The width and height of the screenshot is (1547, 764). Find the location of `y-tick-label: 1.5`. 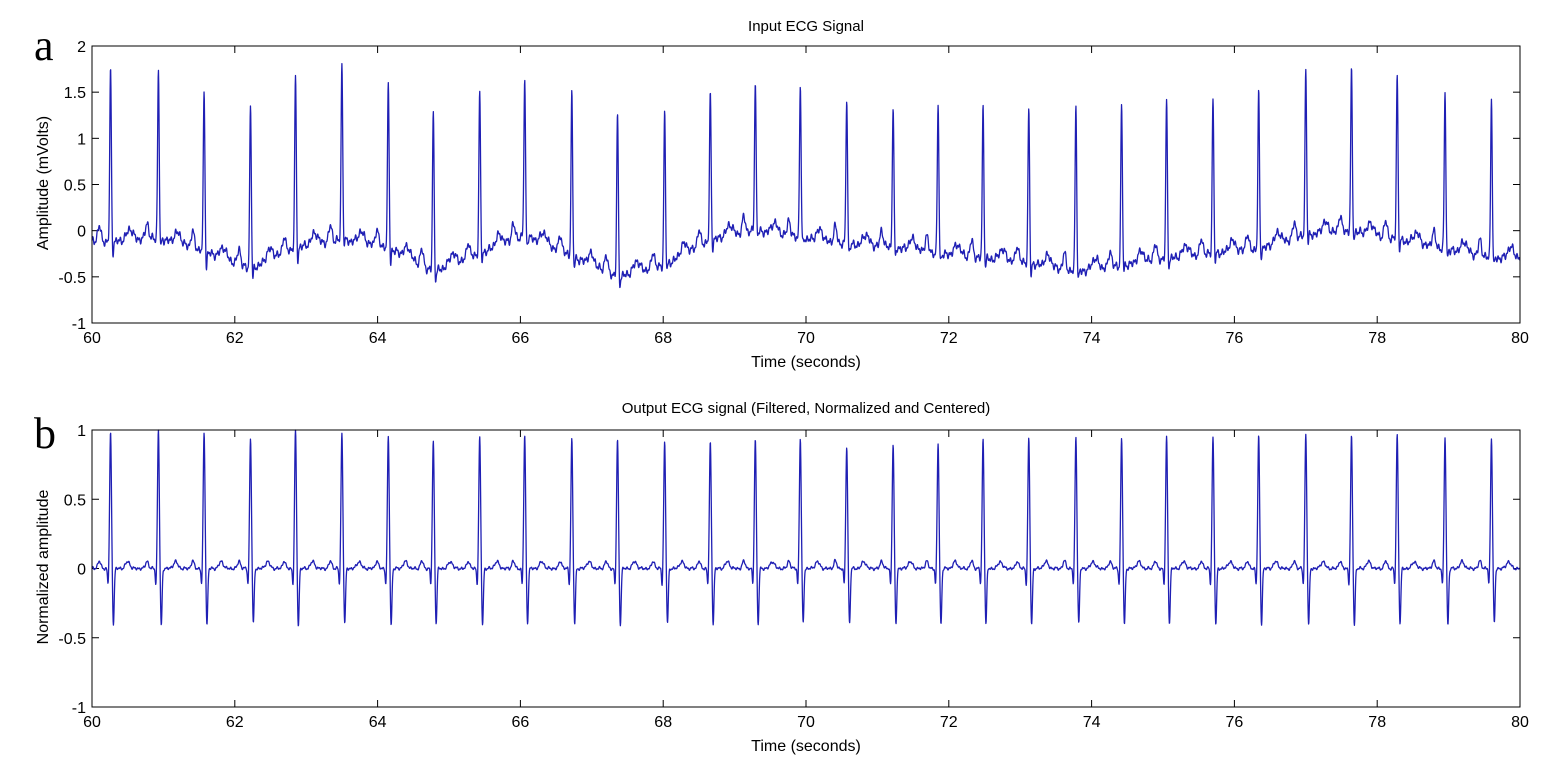

y-tick-label: 1.5 is located at coordinates (75, 93).